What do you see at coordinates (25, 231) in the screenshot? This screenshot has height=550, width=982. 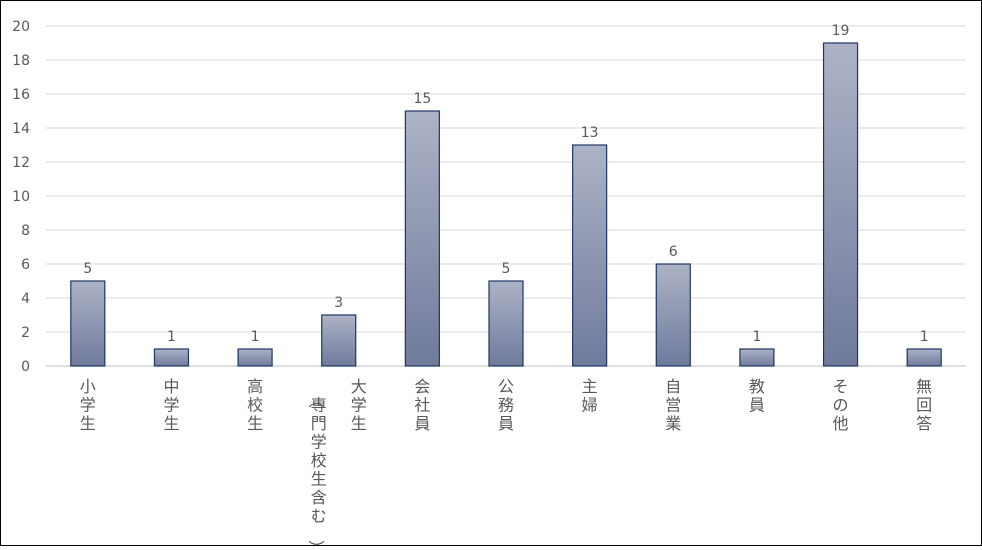 I see `y-tick-label: 8` at bounding box center [25, 231].